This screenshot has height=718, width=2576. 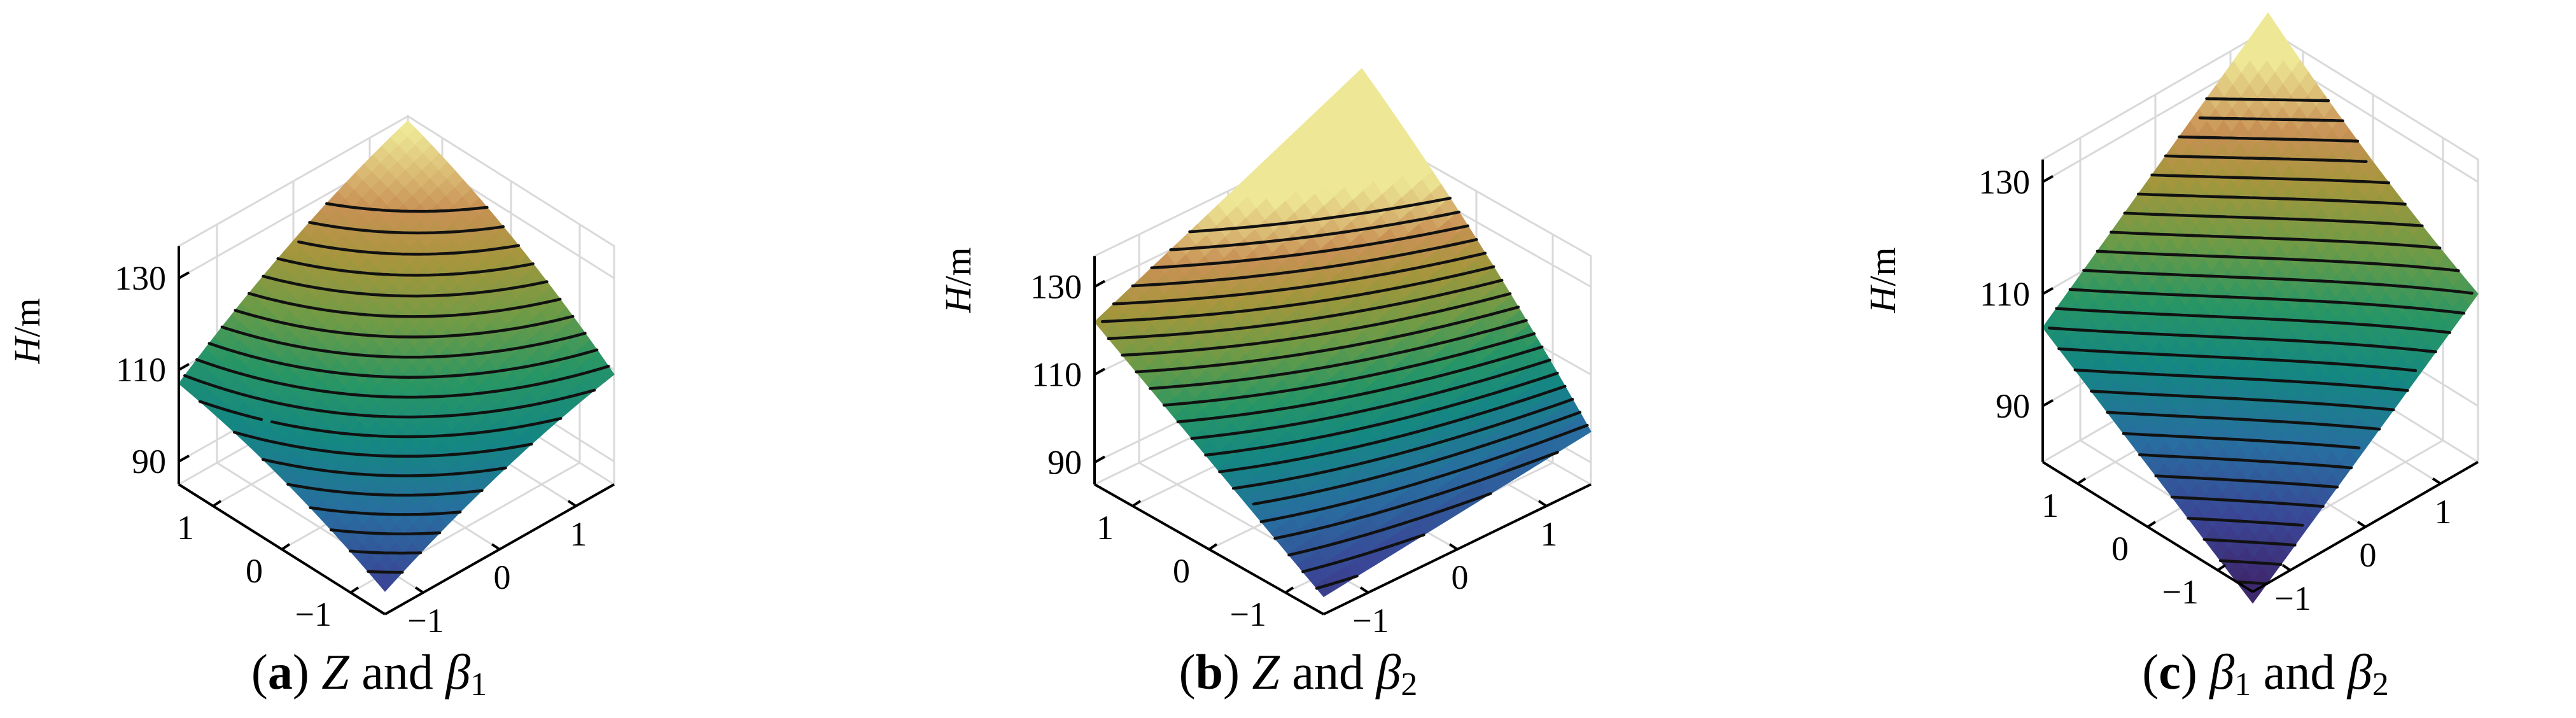 What do you see at coordinates (2299, 672) in the screenshot?
I see `panel-c-caption-and: and` at bounding box center [2299, 672].